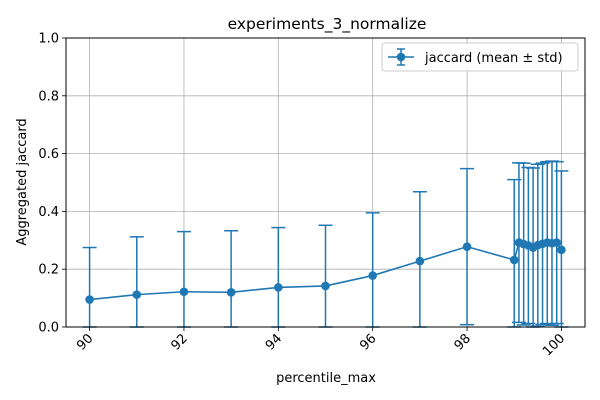 The image size is (600, 400). What do you see at coordinates (493, 58) in the screenshot?
I see `legend-label: jaccard (mean ± std)` at bounding box center [493, 58].